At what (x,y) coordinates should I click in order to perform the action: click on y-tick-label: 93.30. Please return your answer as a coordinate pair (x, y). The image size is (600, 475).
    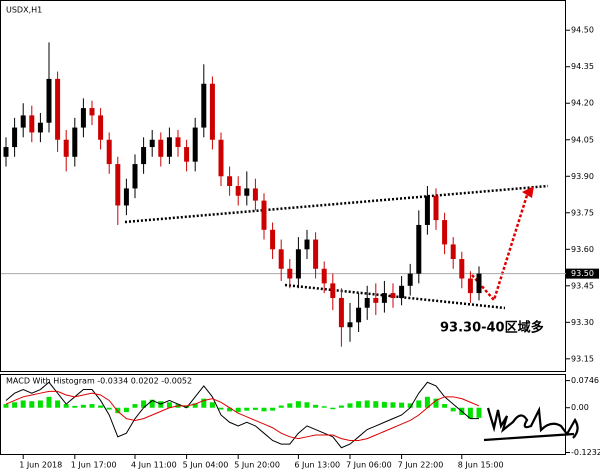
    Looking at the image, I should click on (582, 322).